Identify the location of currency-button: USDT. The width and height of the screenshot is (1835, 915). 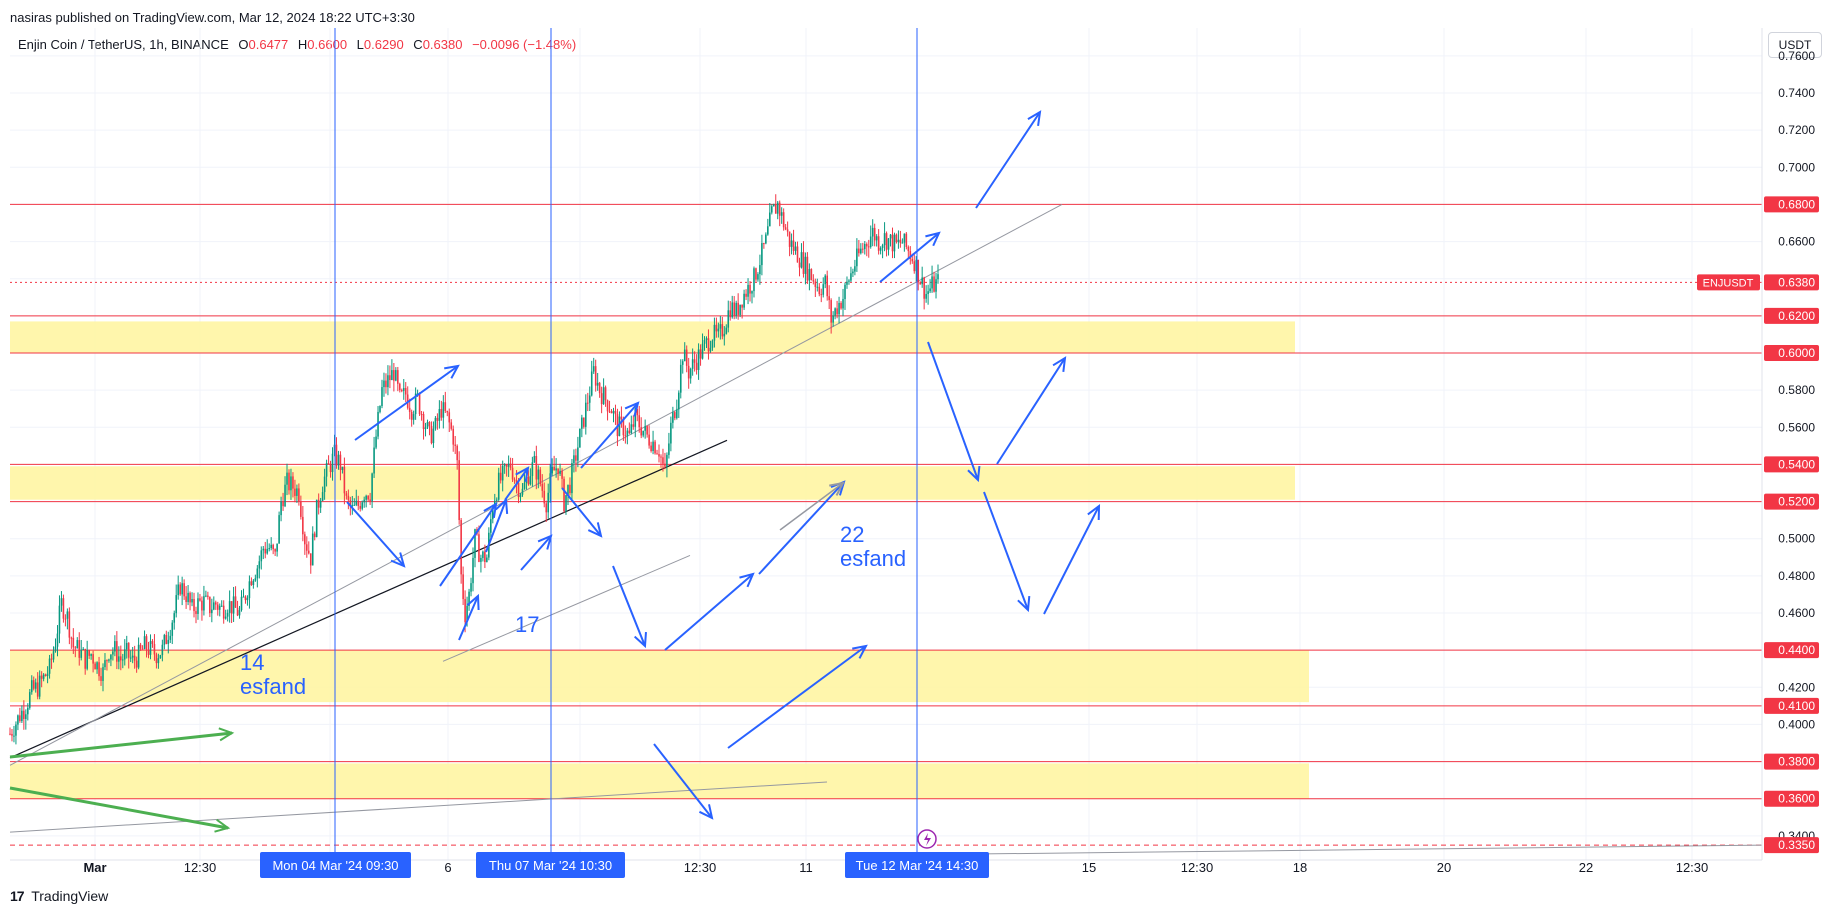
(1795, 45).